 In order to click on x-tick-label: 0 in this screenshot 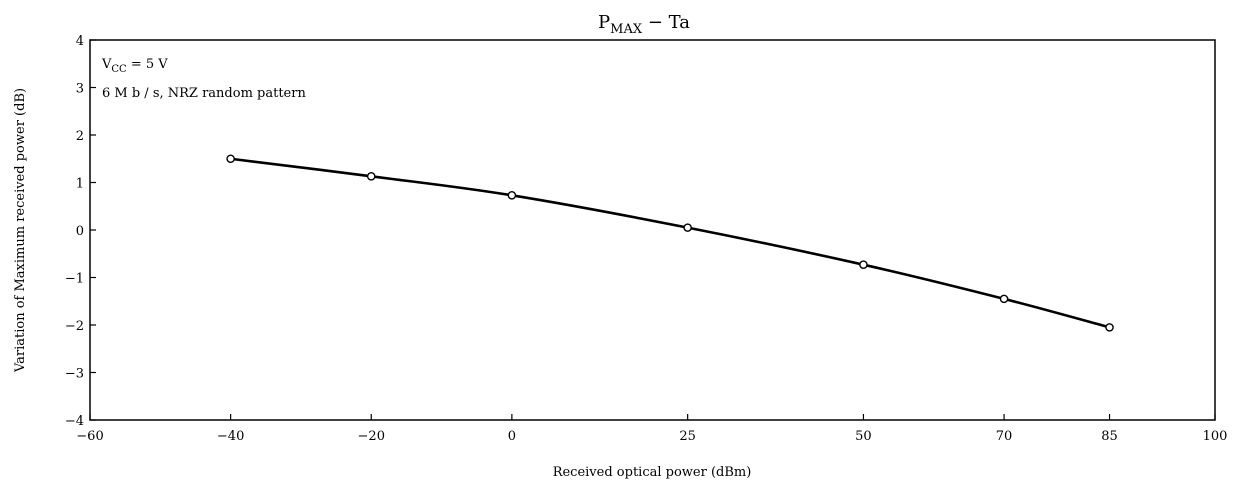, I will do `click(512, 436)`.